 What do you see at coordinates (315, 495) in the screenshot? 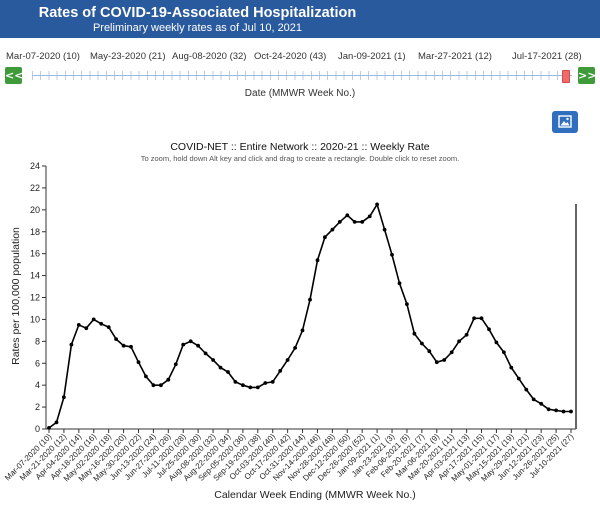
I see `x-axis-label: Calendar Week Ending (MMWR Week No.)` at bounding box center [315, 495].